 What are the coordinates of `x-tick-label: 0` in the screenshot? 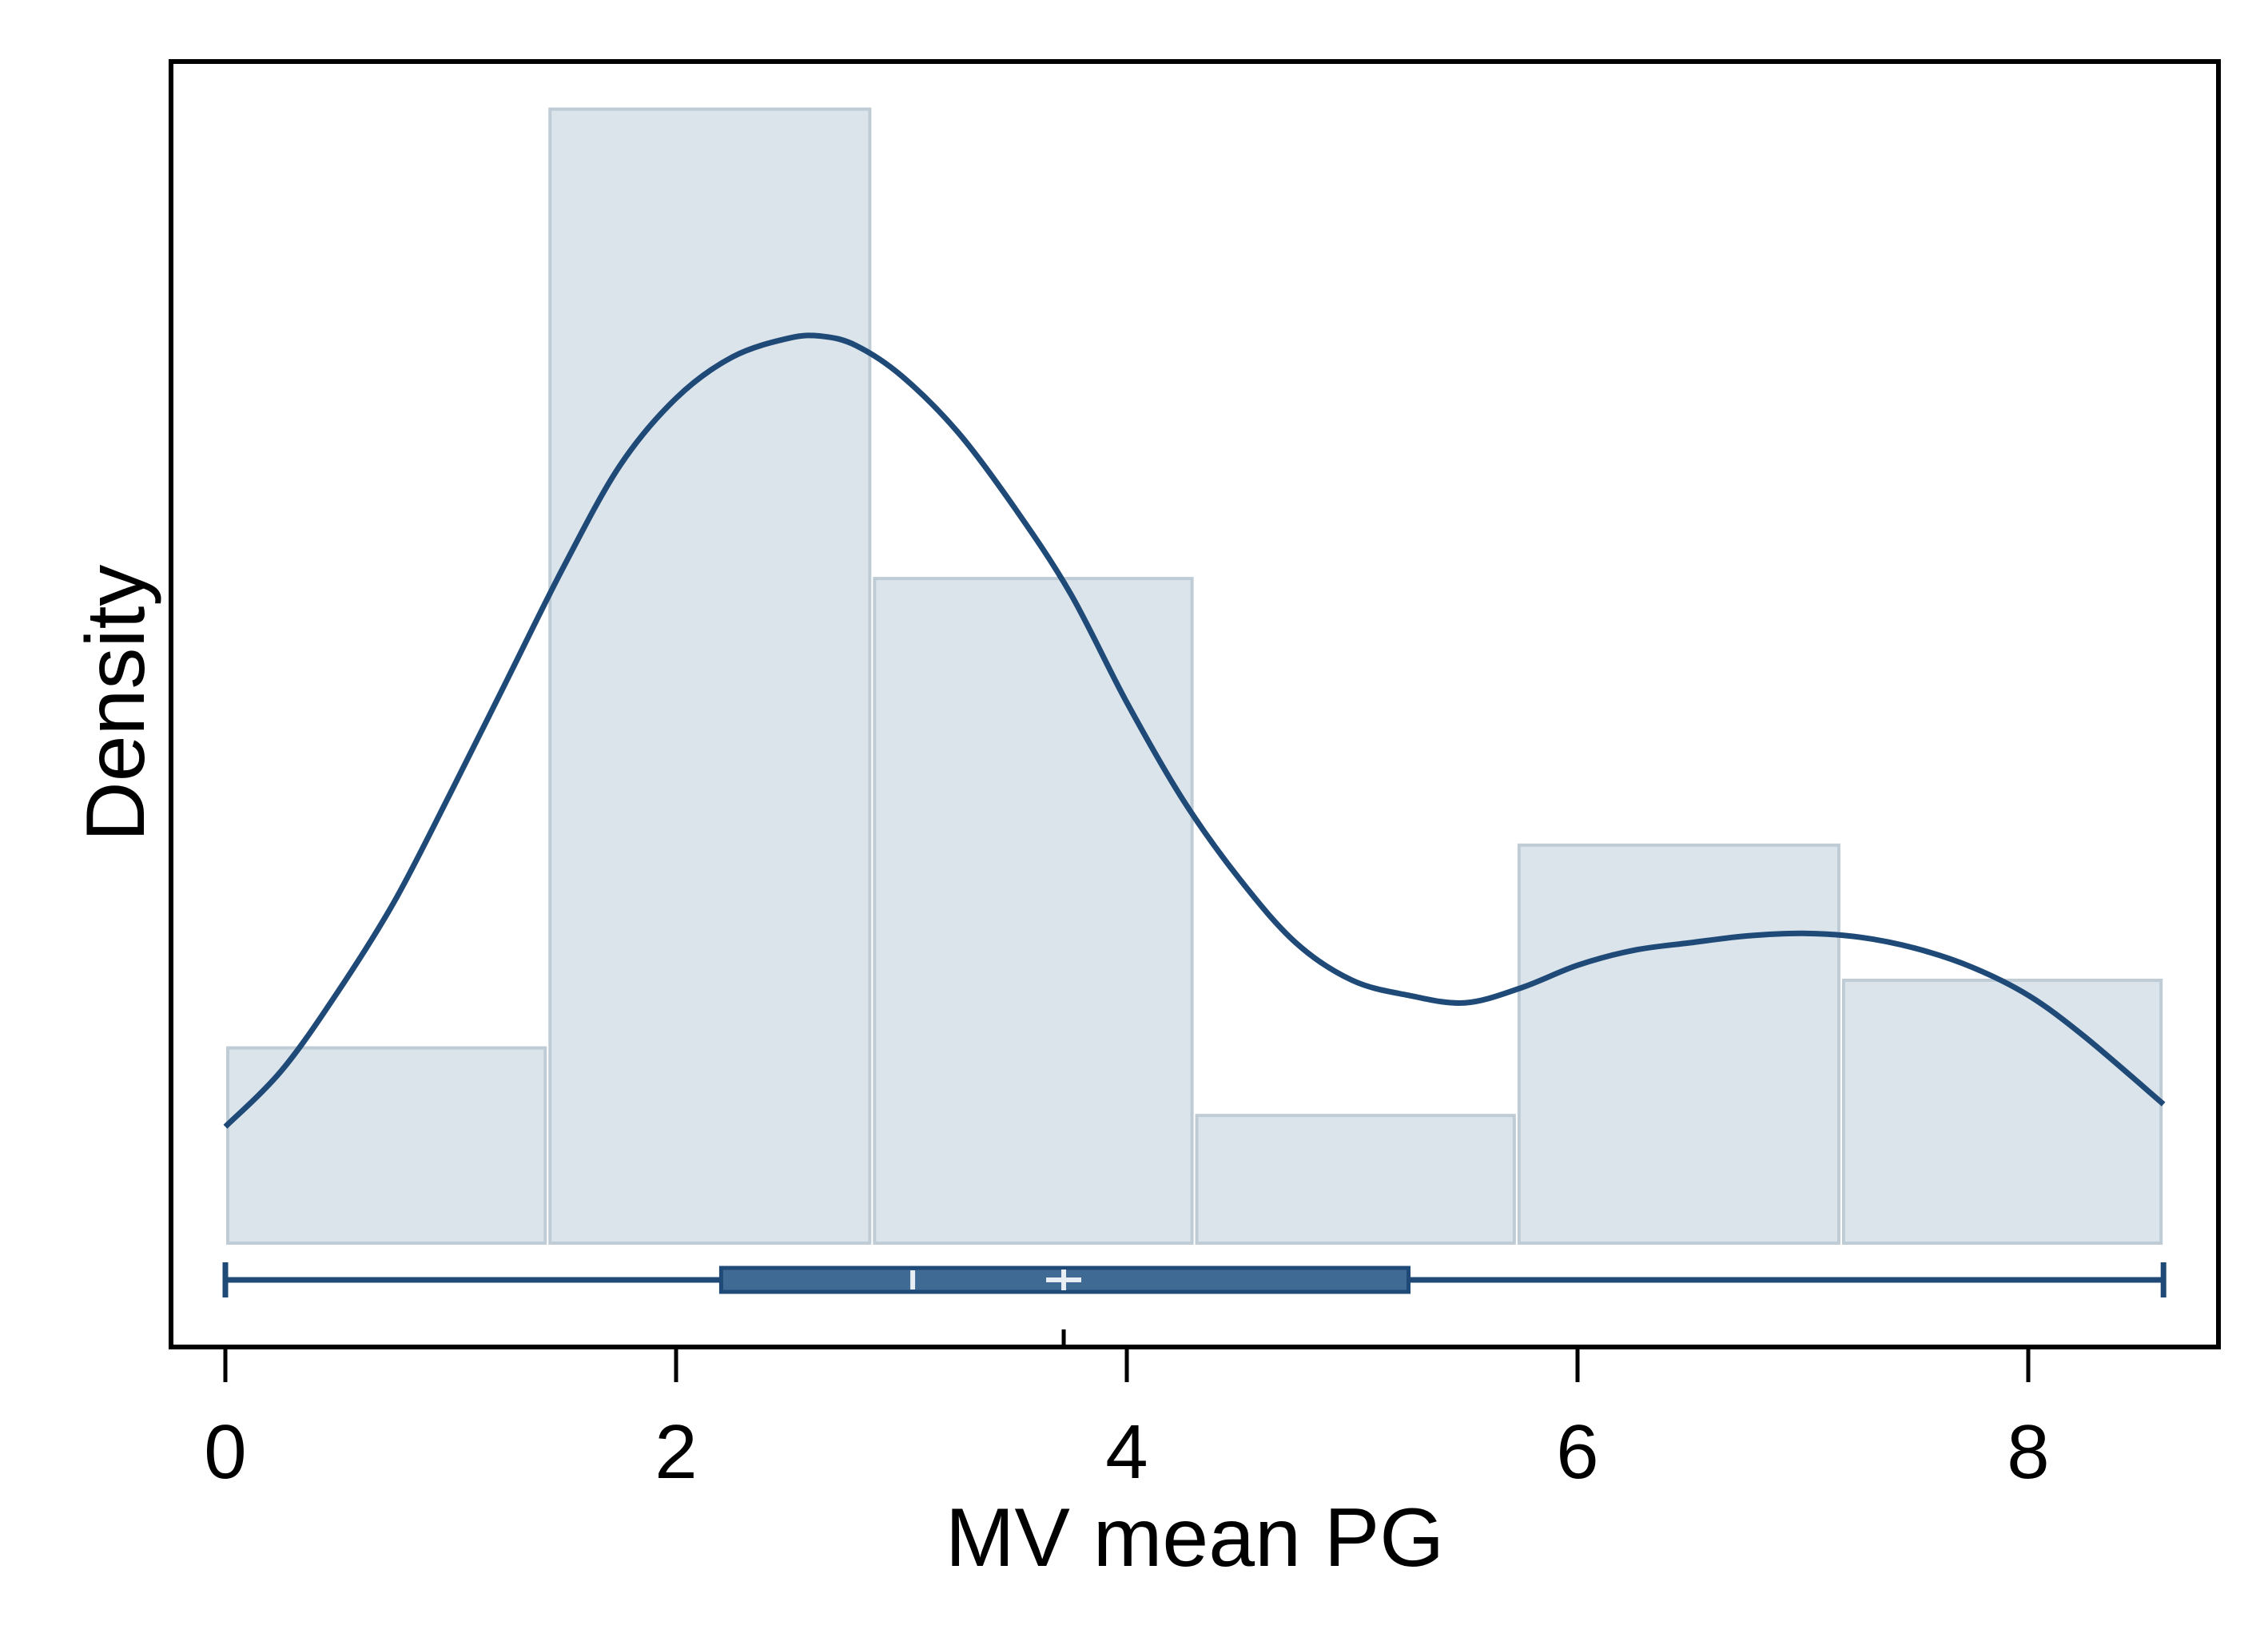 It's located at (225, 1452).